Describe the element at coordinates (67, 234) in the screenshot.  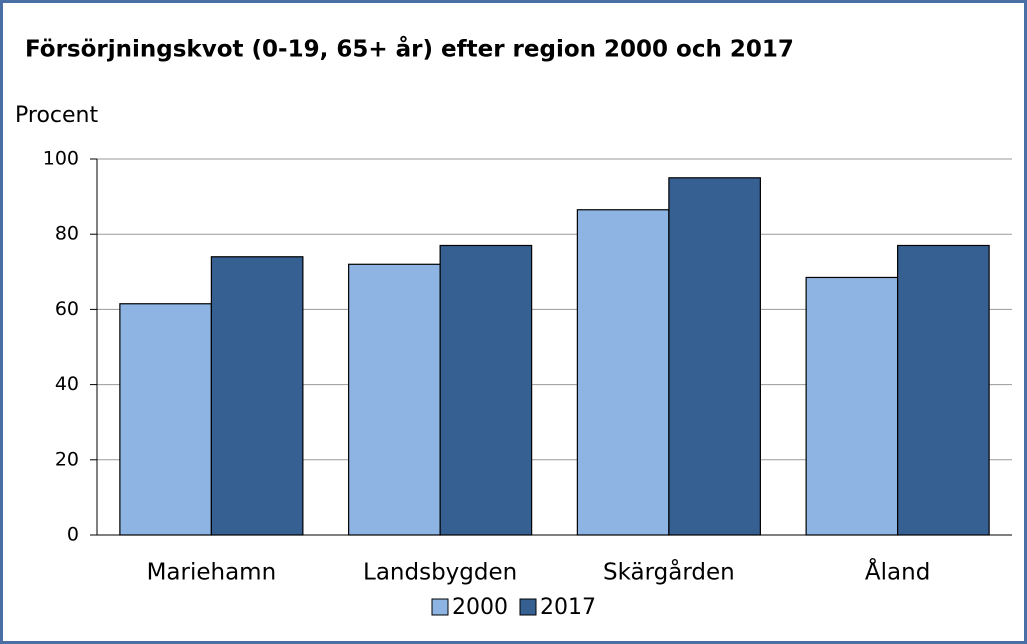
I see `y-tick-label: 80` at that location.